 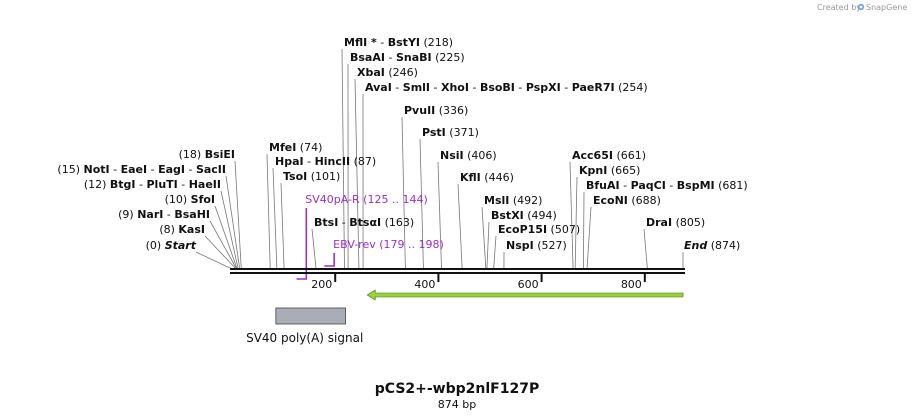 I want to click on site-label-text: PstI (371), so click(x=450, y=132).